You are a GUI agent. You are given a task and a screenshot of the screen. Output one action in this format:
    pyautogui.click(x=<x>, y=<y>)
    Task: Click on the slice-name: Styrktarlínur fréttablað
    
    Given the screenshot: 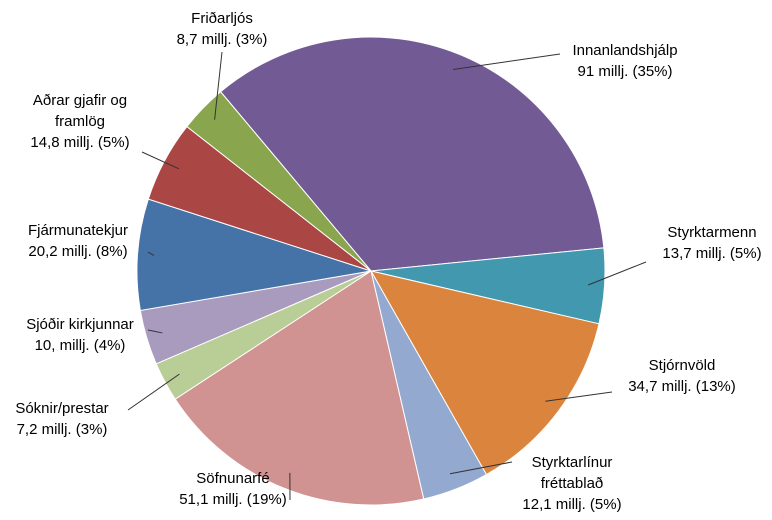 What is the action you would take?
    pyautogui.click(x=572, y=473)
    